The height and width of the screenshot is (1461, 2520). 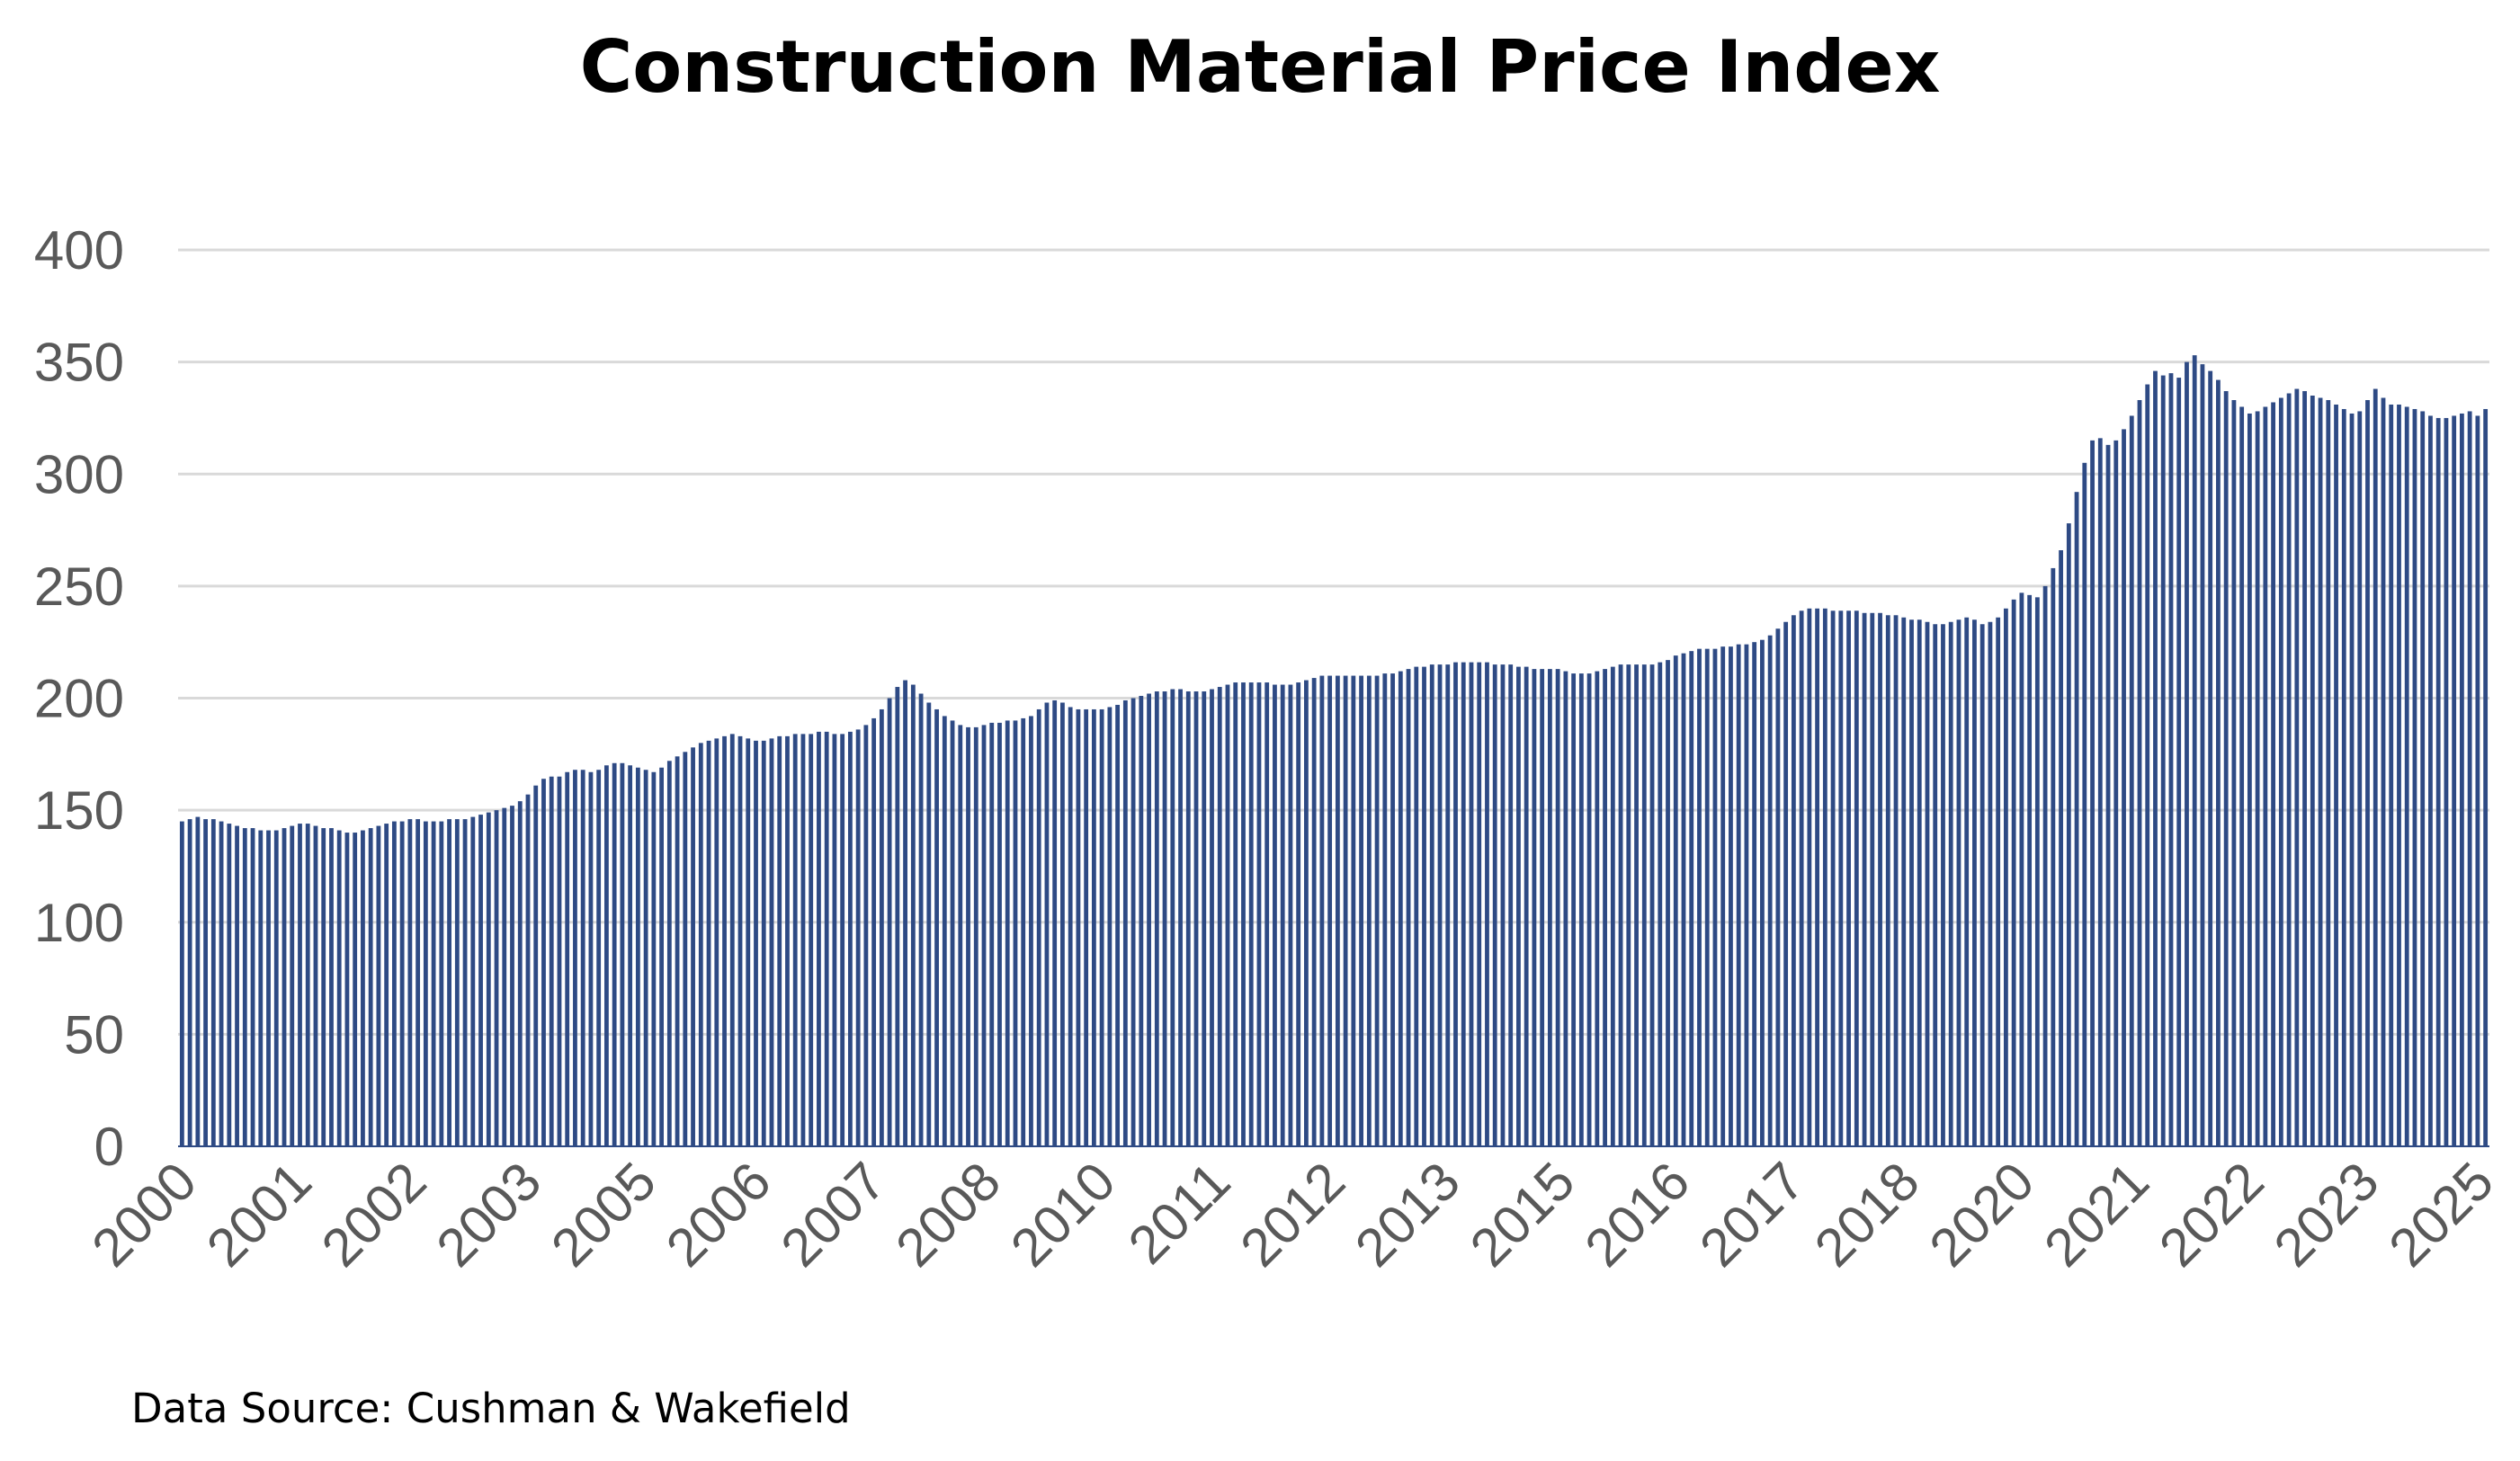 What do you see at coordinates (604, 1214) in the screenshot?
I see `x-tick-label: 2005` at bounding box center [604, 1214].